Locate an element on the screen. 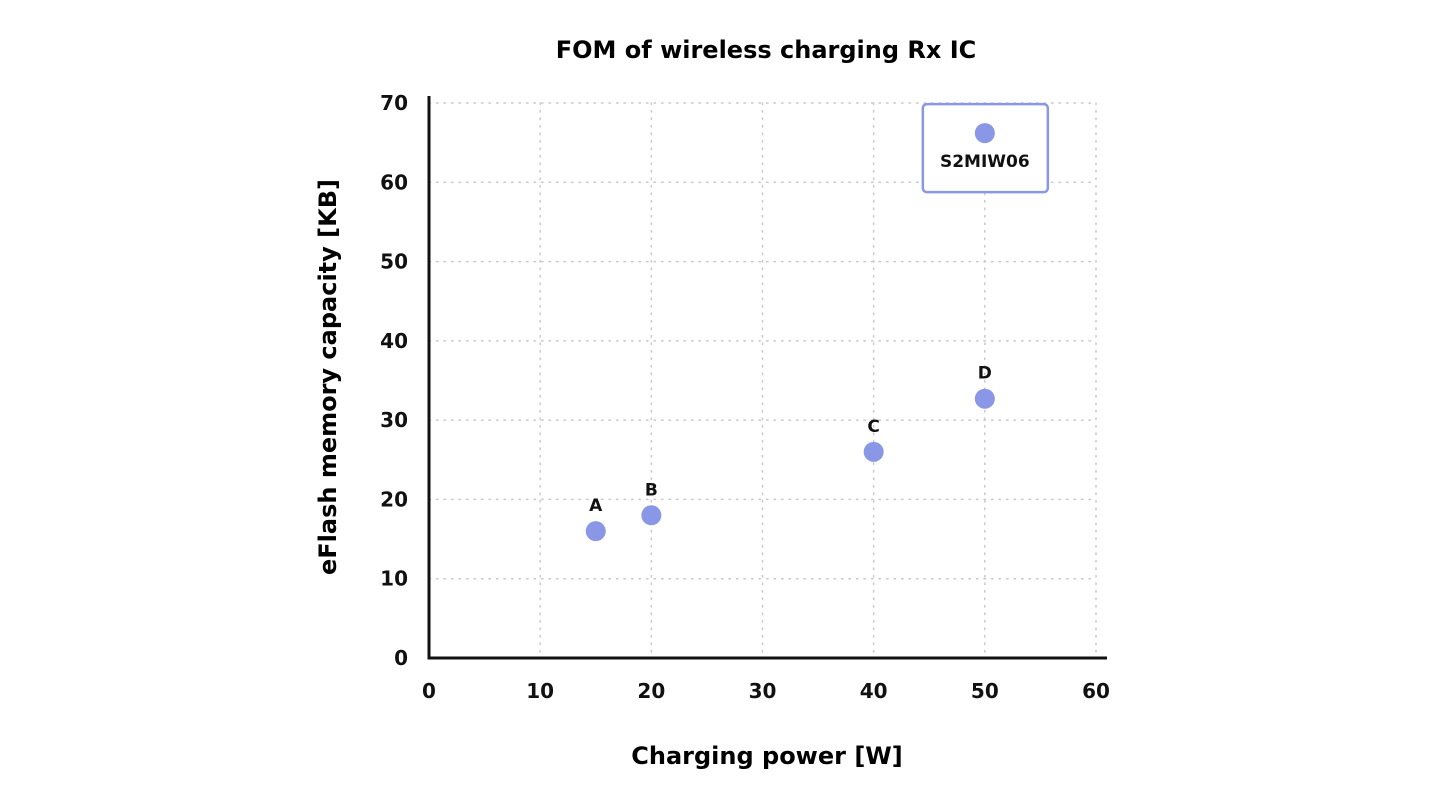 The height and width of the screenshot is (807, 1440). y-tick-labels: 0 10 20 30 40 50 60 70 is located at coordinates (394, 380).